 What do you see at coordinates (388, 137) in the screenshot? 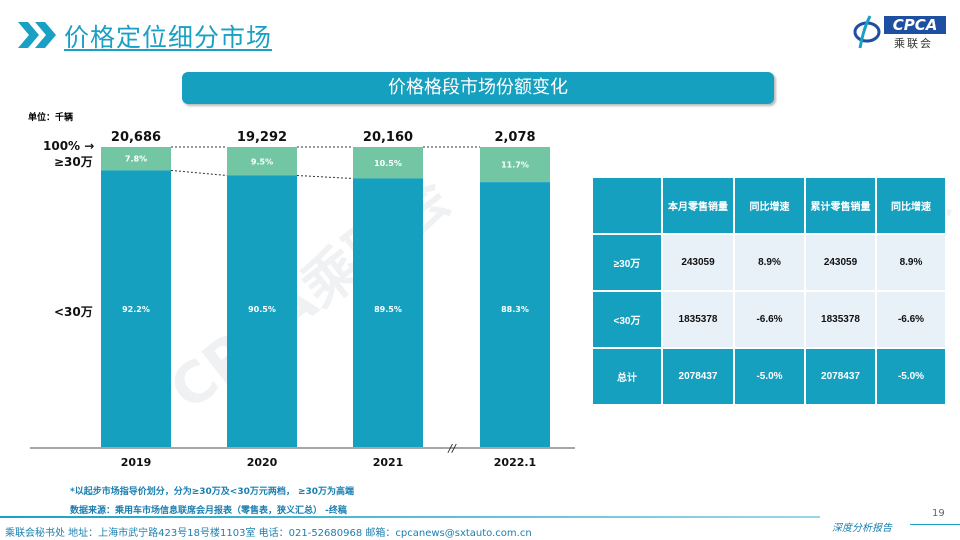
I see `total-label: 20,160` at bounding box center [388, 137].